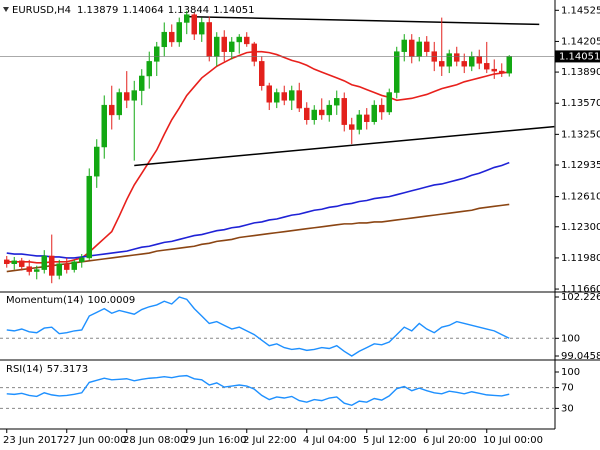  Describe the element at coordinates (580, 258) in the screenshot. I see `y-tick-label: 1.11980` at that location.